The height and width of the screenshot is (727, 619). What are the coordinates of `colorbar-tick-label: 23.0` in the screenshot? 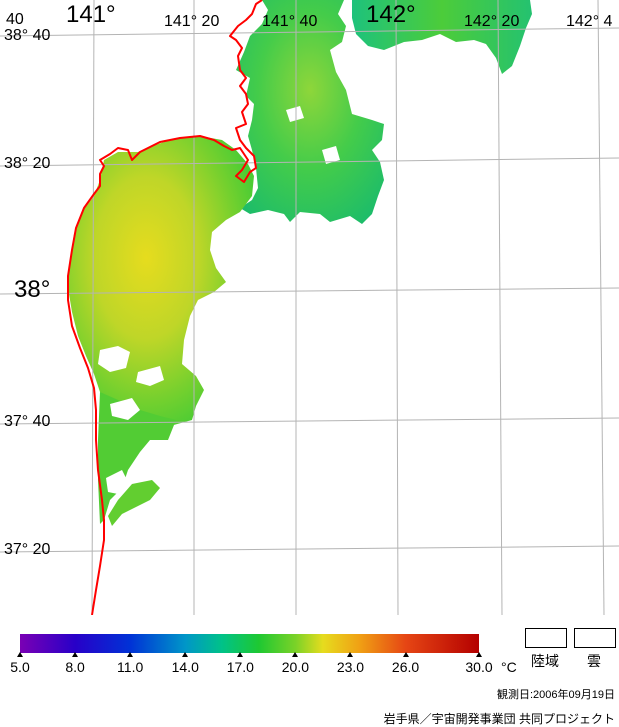 It's located at (350, 667).